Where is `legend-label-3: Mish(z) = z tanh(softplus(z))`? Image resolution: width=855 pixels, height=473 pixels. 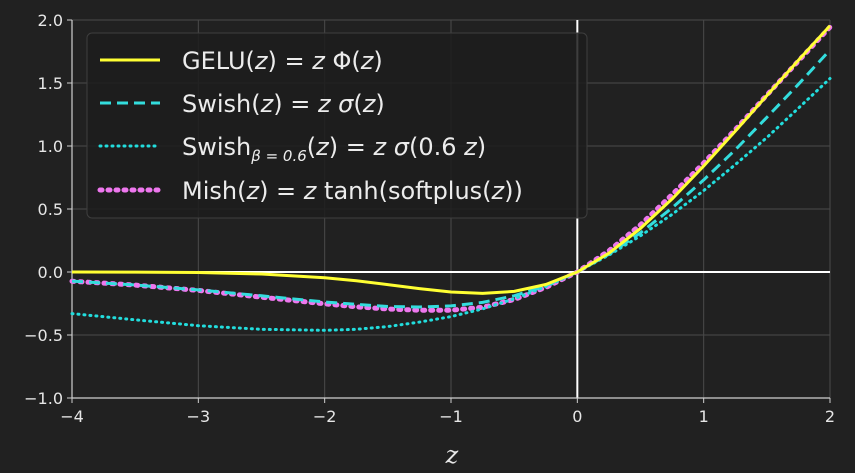
legend-label-3: Mish(z) = z tanh(softplus(z)) is located at coordinates (352, 191).